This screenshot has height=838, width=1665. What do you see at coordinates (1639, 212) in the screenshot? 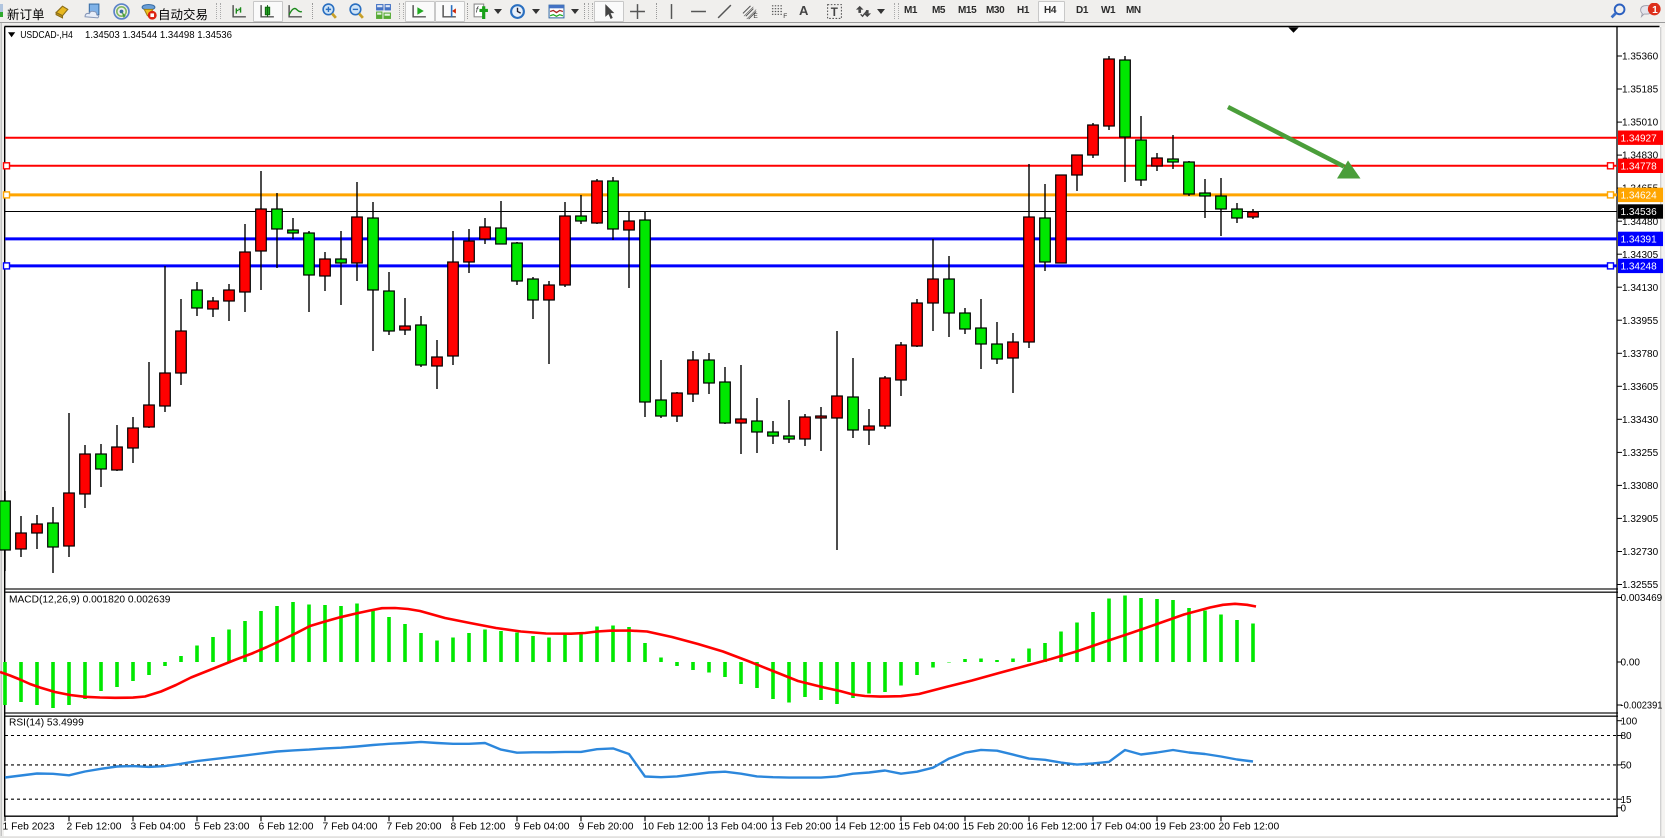
I see `svg-text: 1.34536` at bounding box center [1639, 212].